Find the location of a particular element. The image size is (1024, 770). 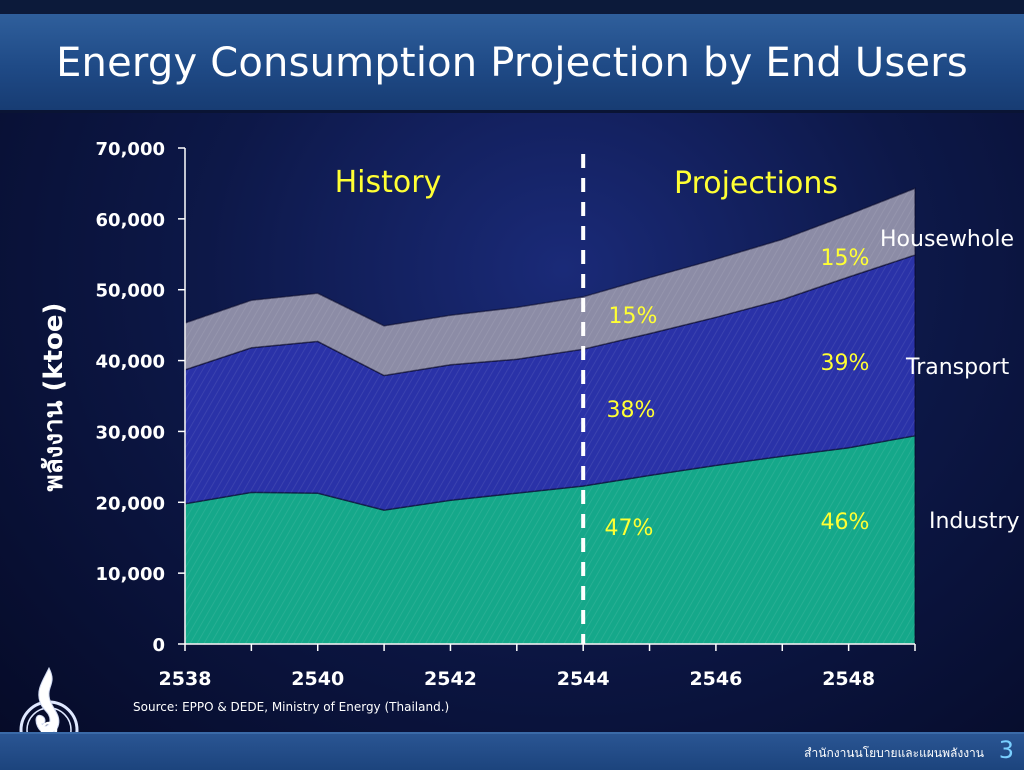

history-pct-transport: 38% is located at coordinates (631, 410).